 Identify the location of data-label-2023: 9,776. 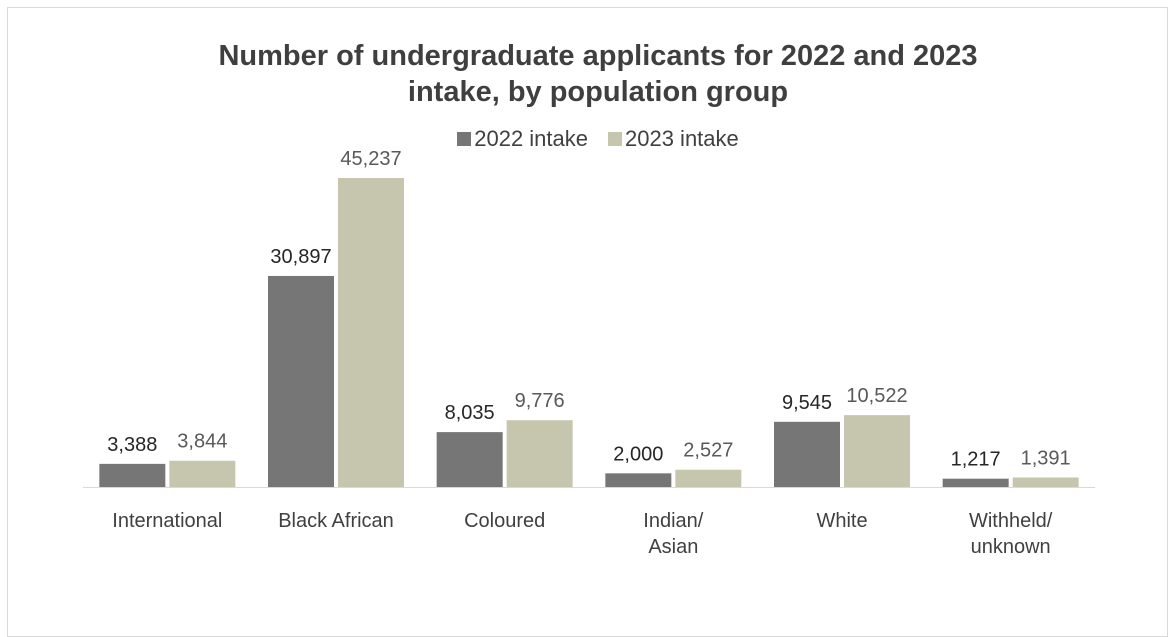
(540, 401).